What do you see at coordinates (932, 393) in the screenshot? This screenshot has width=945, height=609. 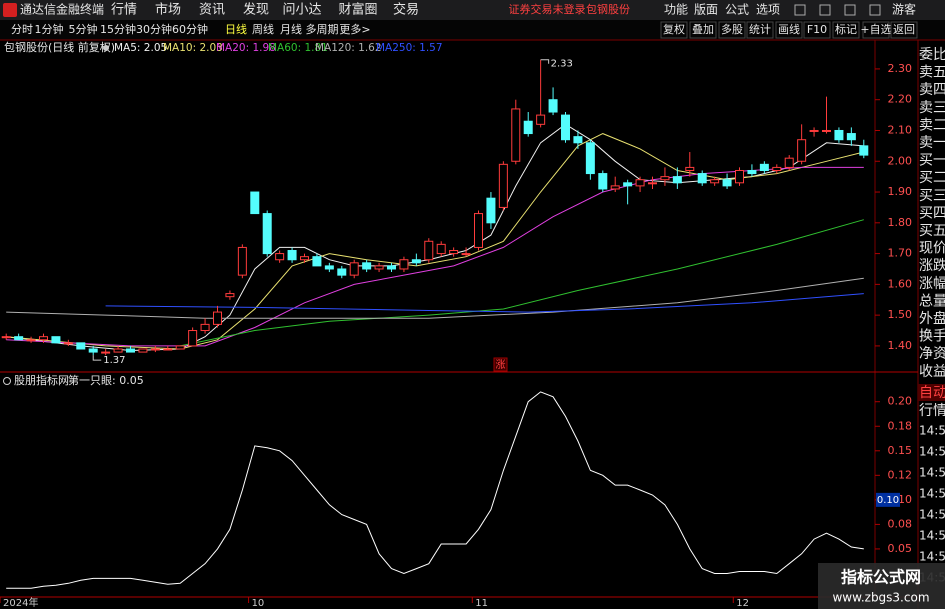 I see `side-tab: 自动` at bounding box center [932, 393].